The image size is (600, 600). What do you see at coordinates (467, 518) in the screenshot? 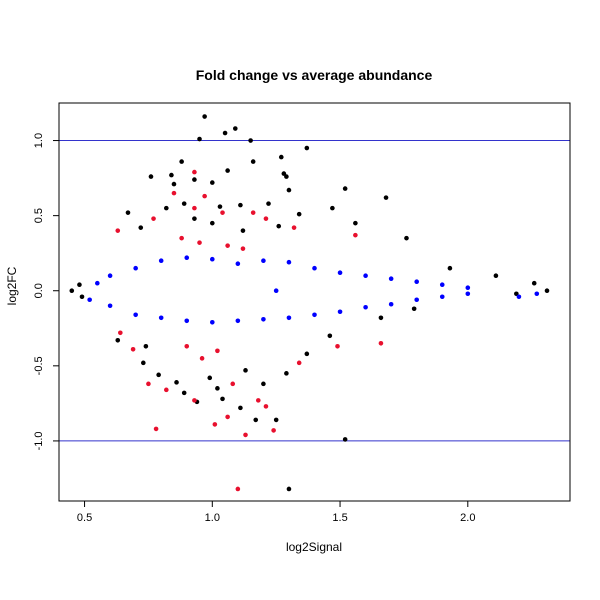
I see `x-tick-label: 2.0` at bounding box center [467, 518].